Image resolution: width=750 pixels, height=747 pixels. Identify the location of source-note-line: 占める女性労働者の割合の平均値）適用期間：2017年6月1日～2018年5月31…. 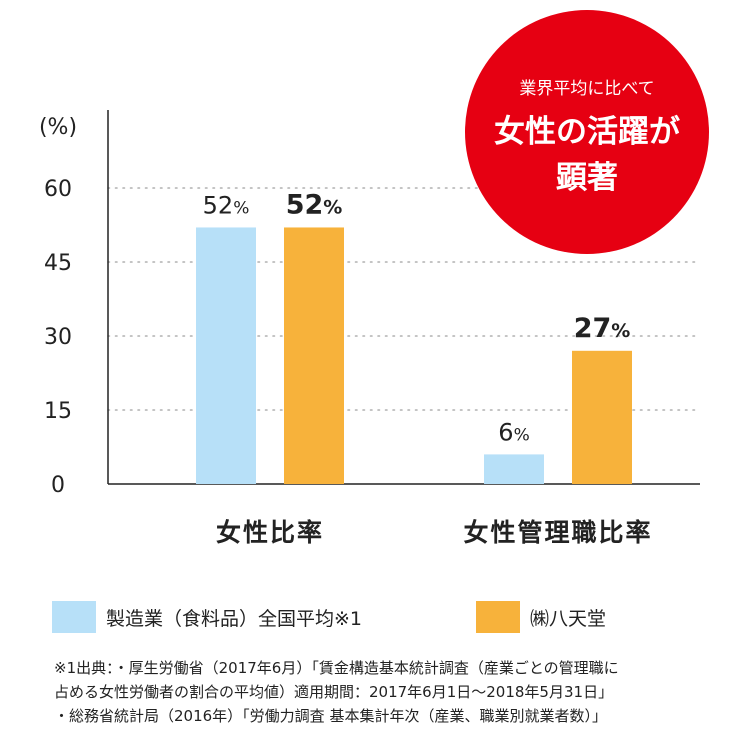
(334, 692).